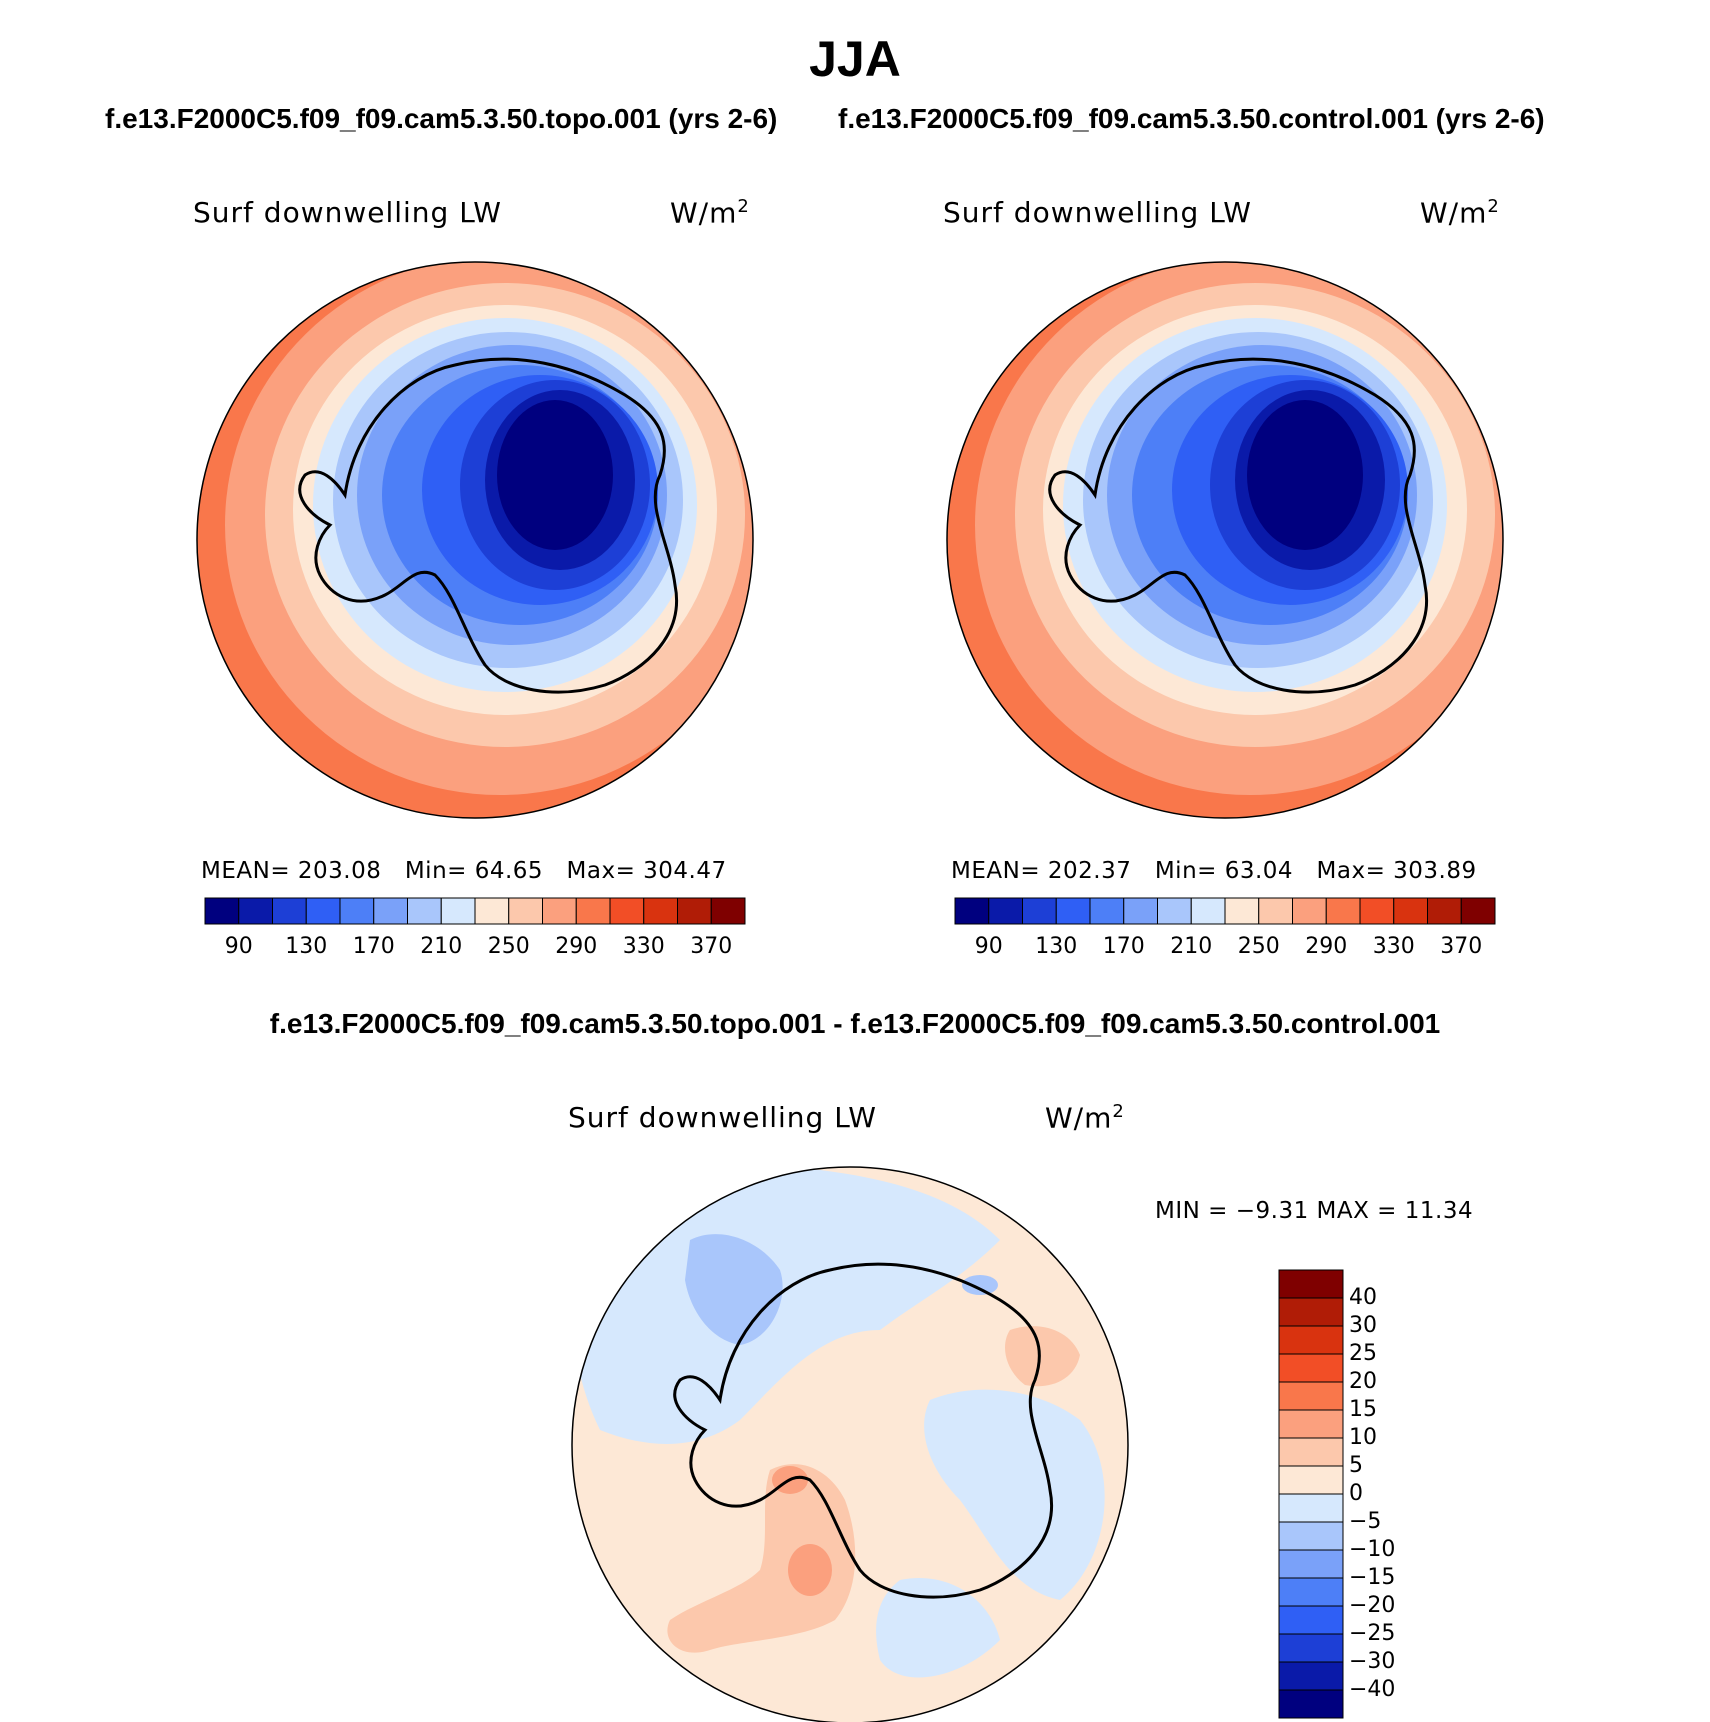  I want to click on left-min: Min= 64.65, so click(474, 871).